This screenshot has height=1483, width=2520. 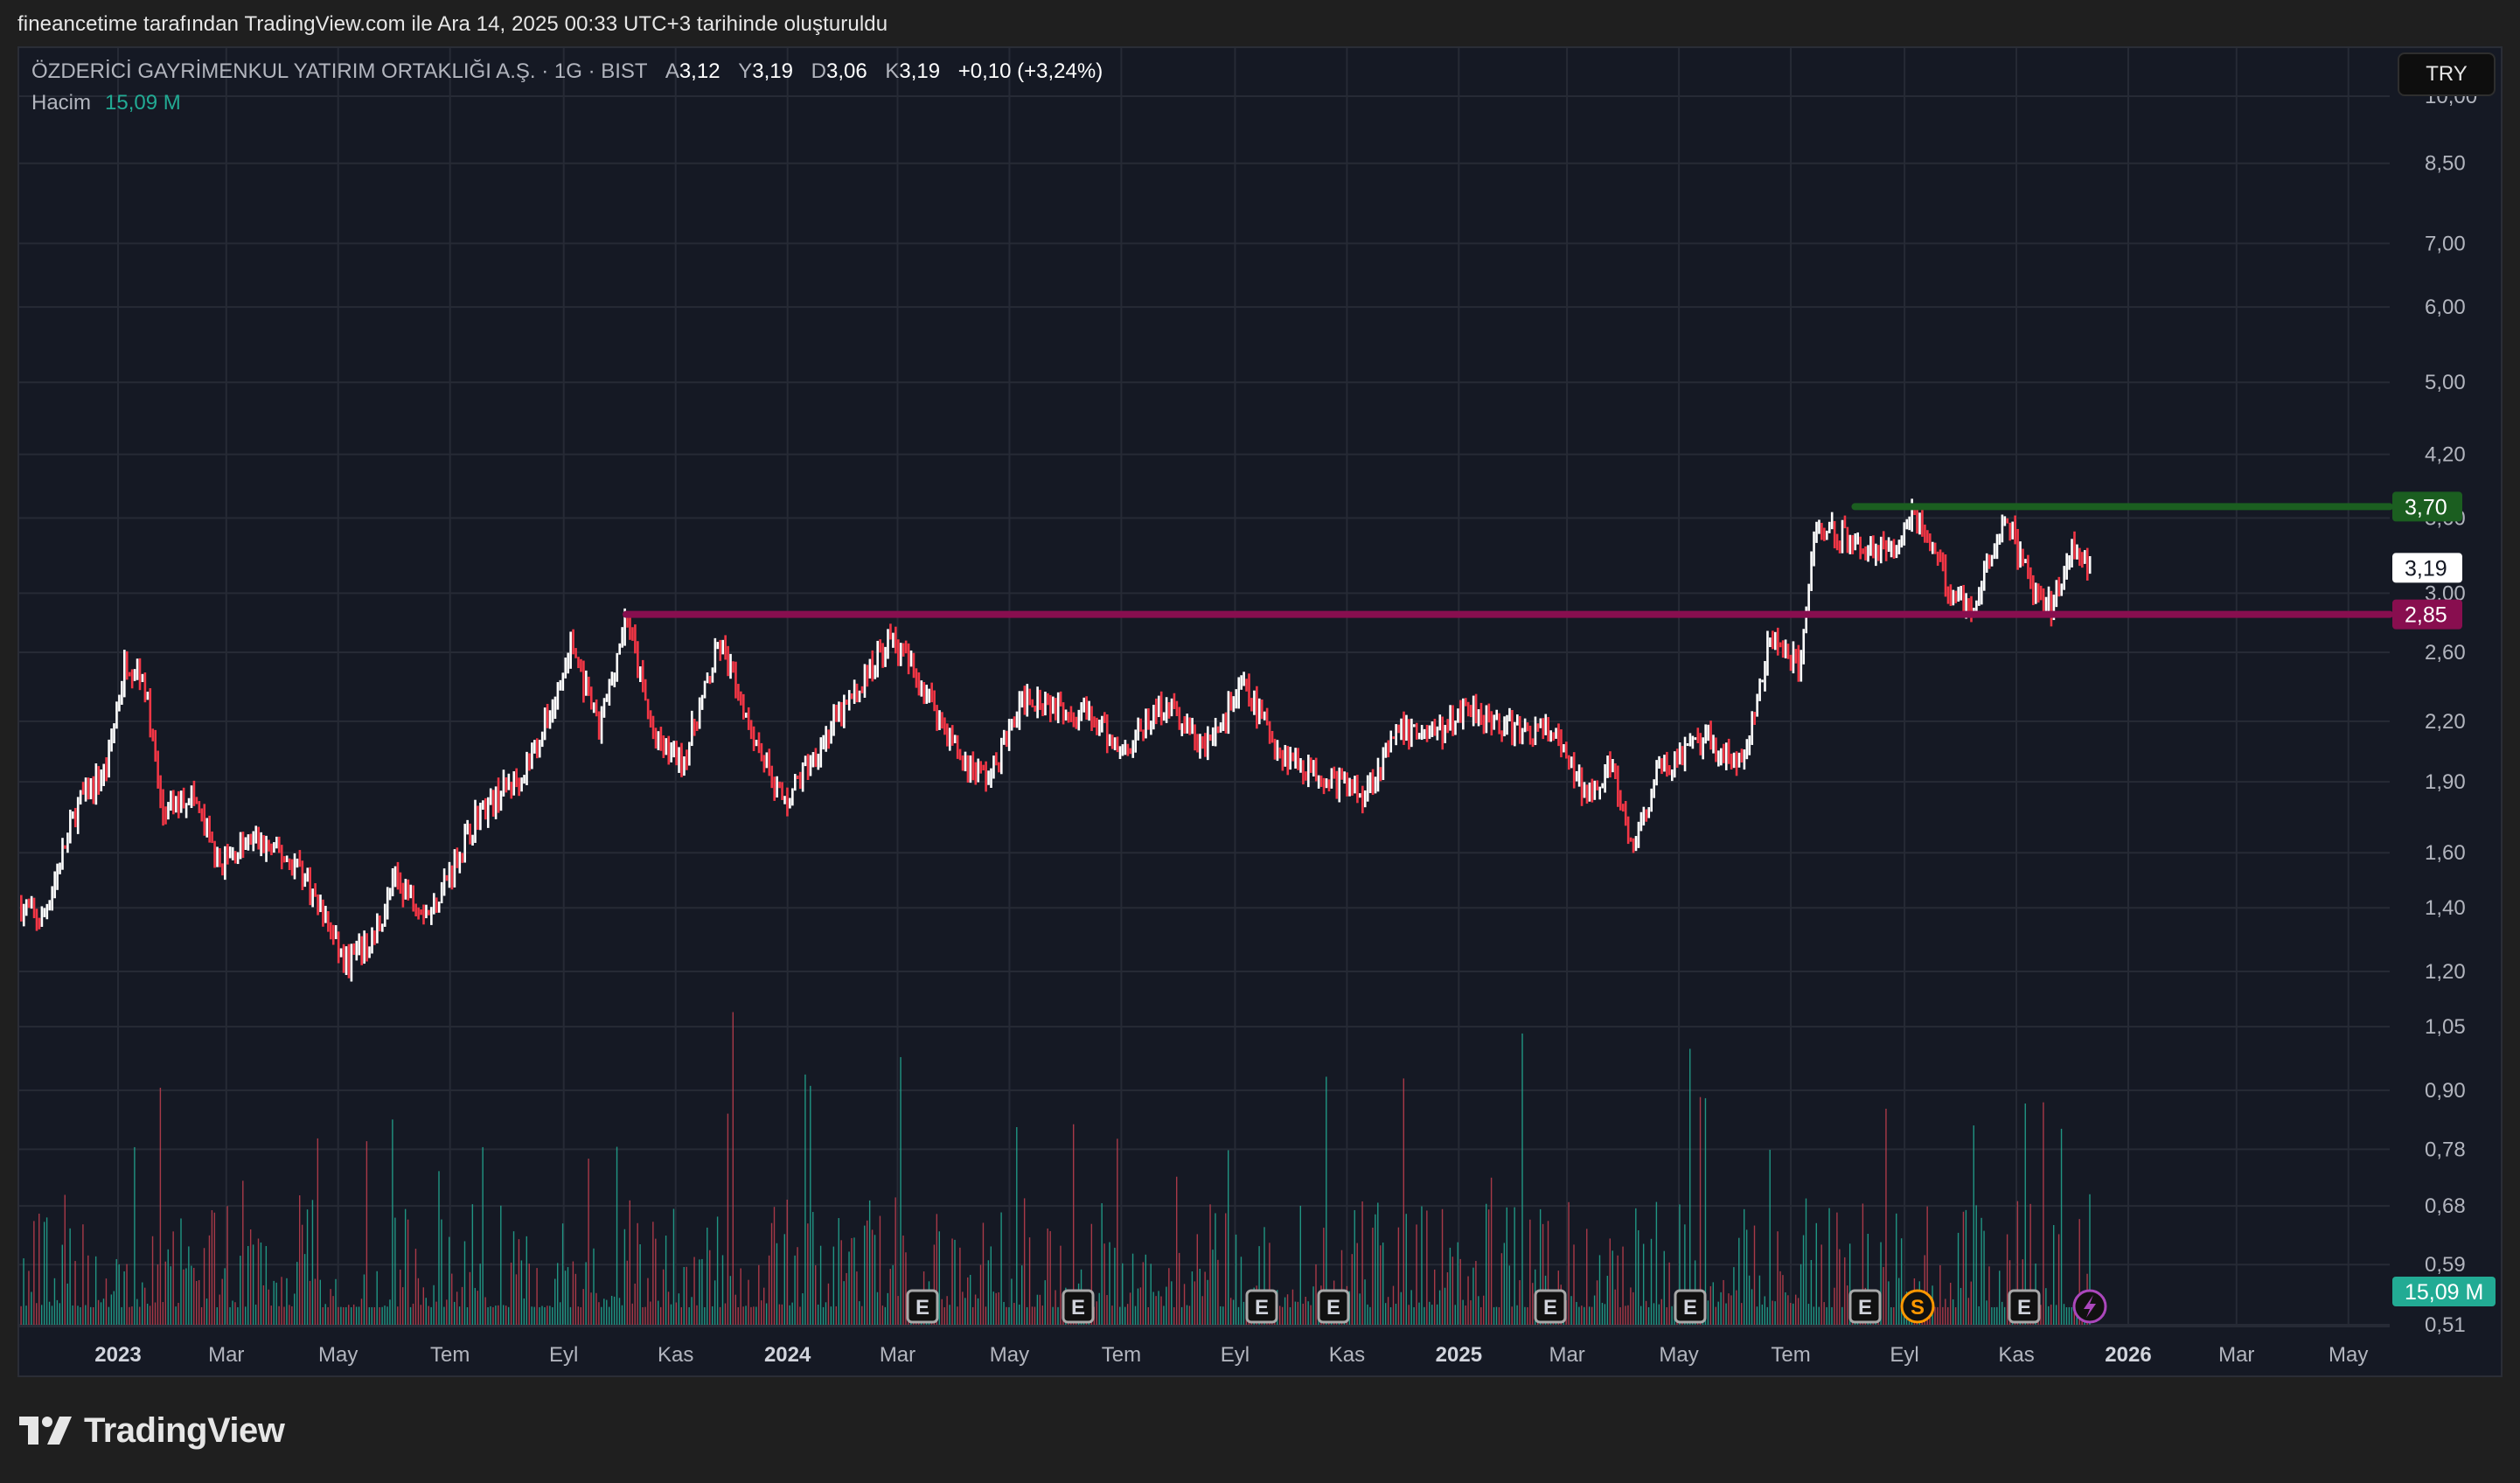 I want to click on price-tick-label: 7,00, so click(x=2445, y=243).